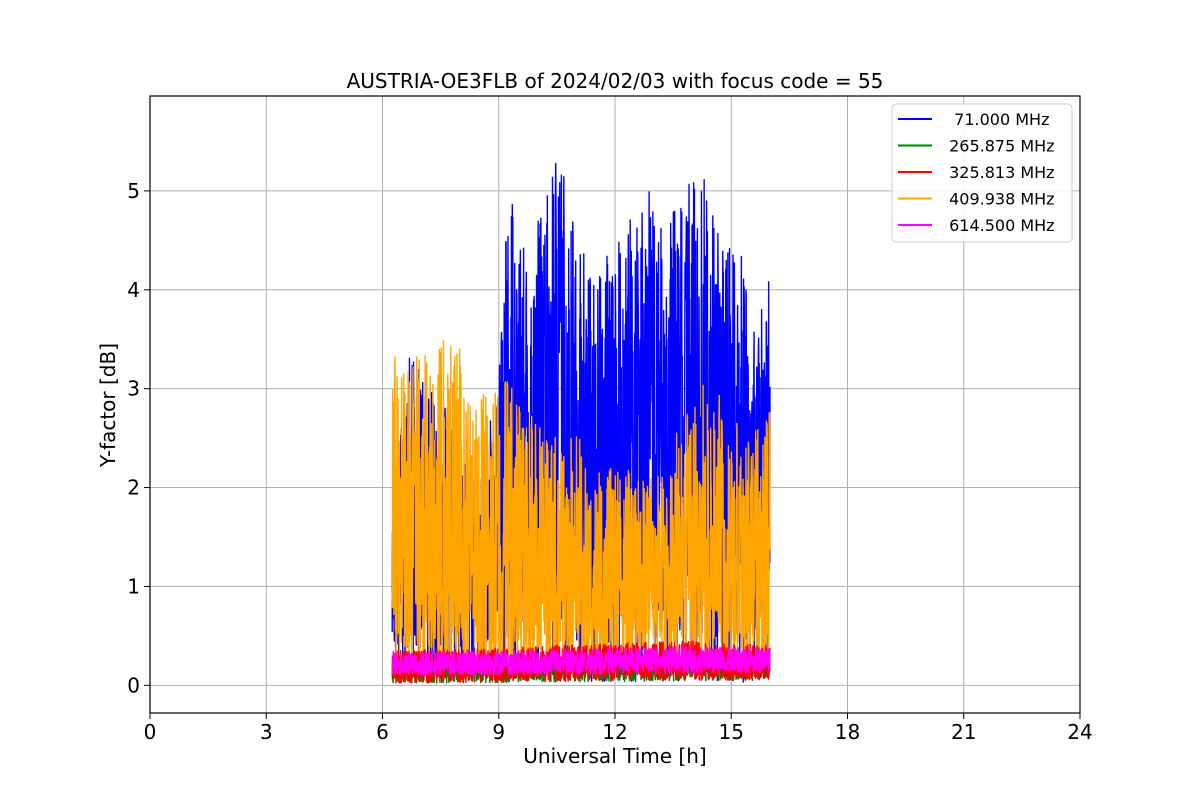 The width and height of the screenshot is (1200, 800). Describe the element at coordinates (999, 225) in the screenshot. I see `legend-entry-4: 614.500 MHz` at that location.